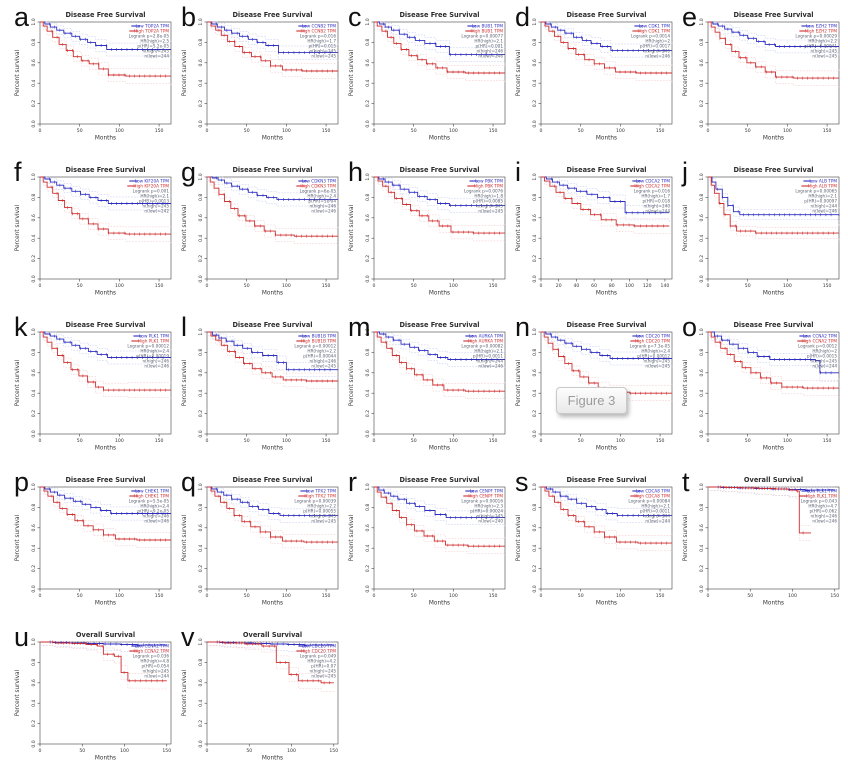 The width and height of the screenshot is (848, 778). Describe the element at coordinates (321, 506) in the screenshot. I see `legend-line: HR(high)=2.2` at that location.